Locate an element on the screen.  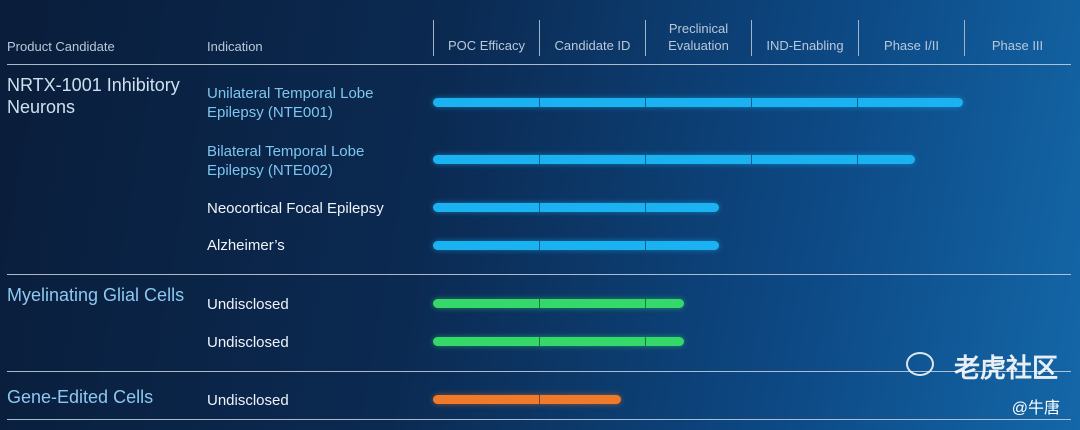
indication-label: Alzheimer’s is located at coordinates (246, 245).